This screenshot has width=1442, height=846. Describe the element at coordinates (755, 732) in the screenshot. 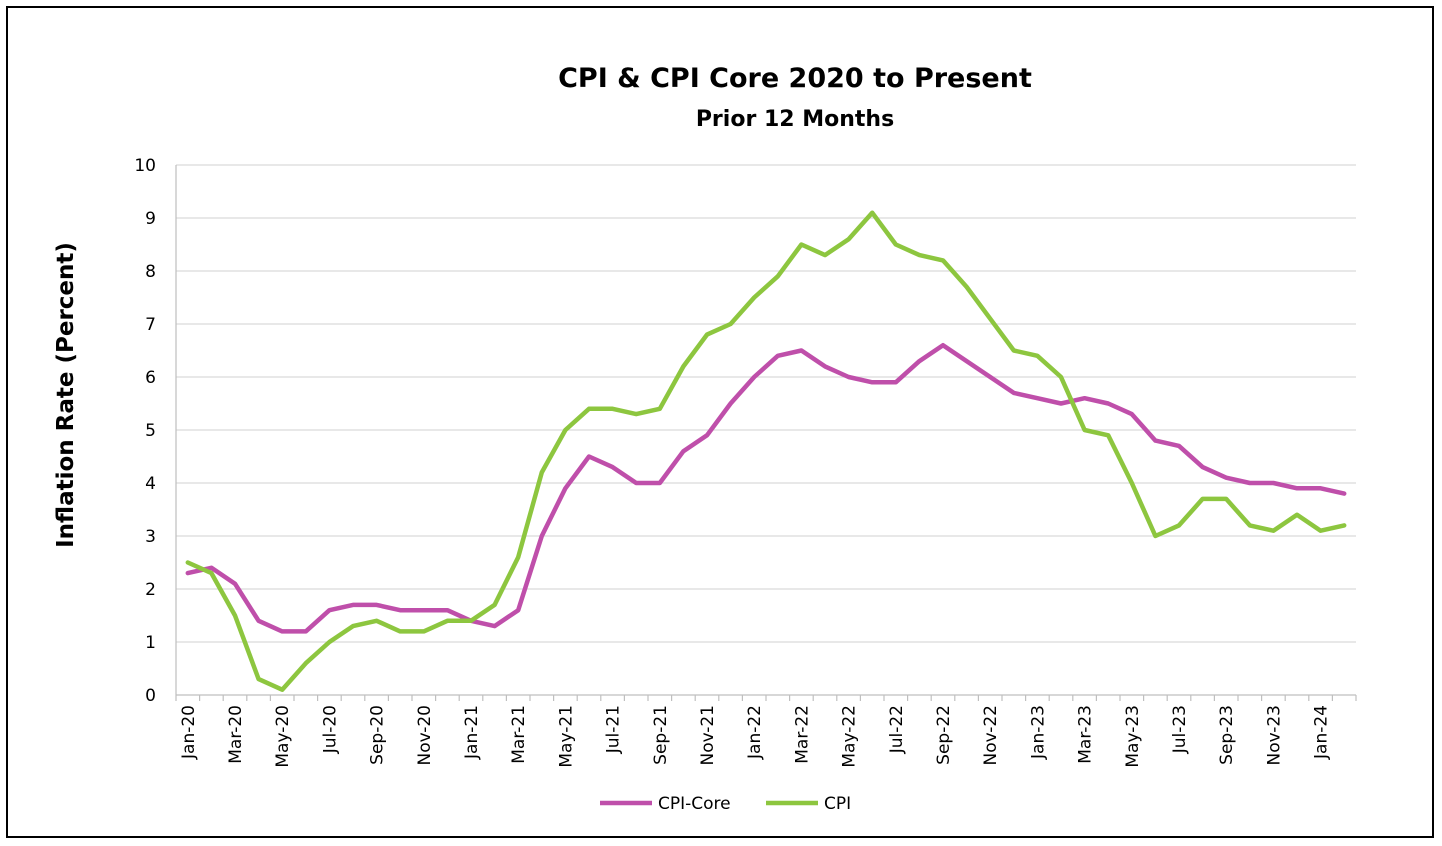

I see `x-tick-label: Jan-22` at that location.